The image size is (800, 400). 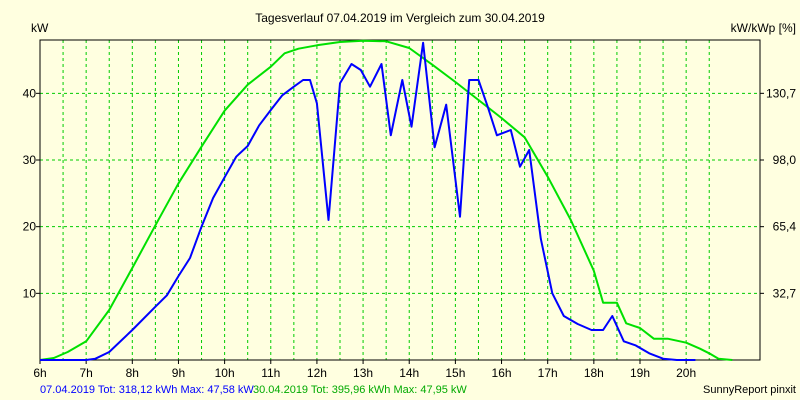 What do you see at coordinates (409, 373) in the screenshot?
I see `x-tick-label: 14h` at bounding box center [409, 373].